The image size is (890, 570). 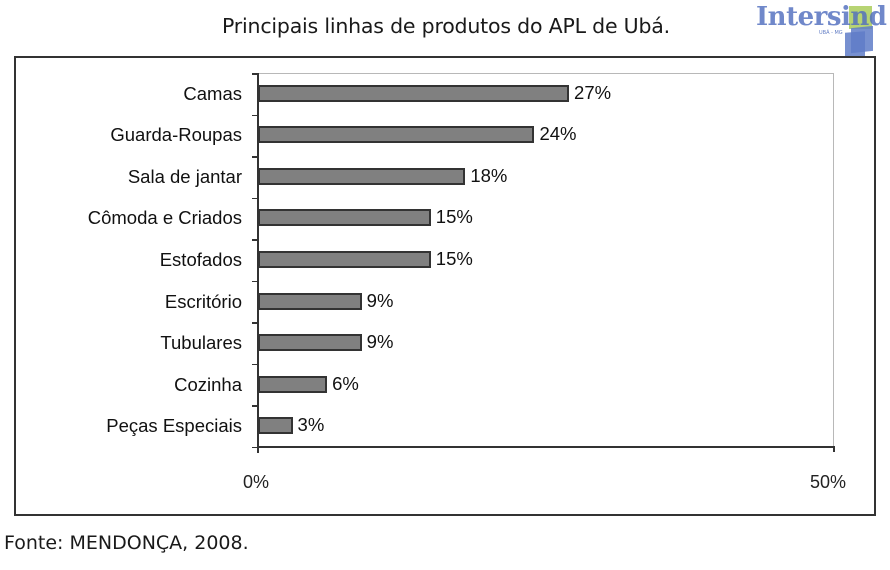 I want to click on category-label: Camas, so click(x=212, y=93).